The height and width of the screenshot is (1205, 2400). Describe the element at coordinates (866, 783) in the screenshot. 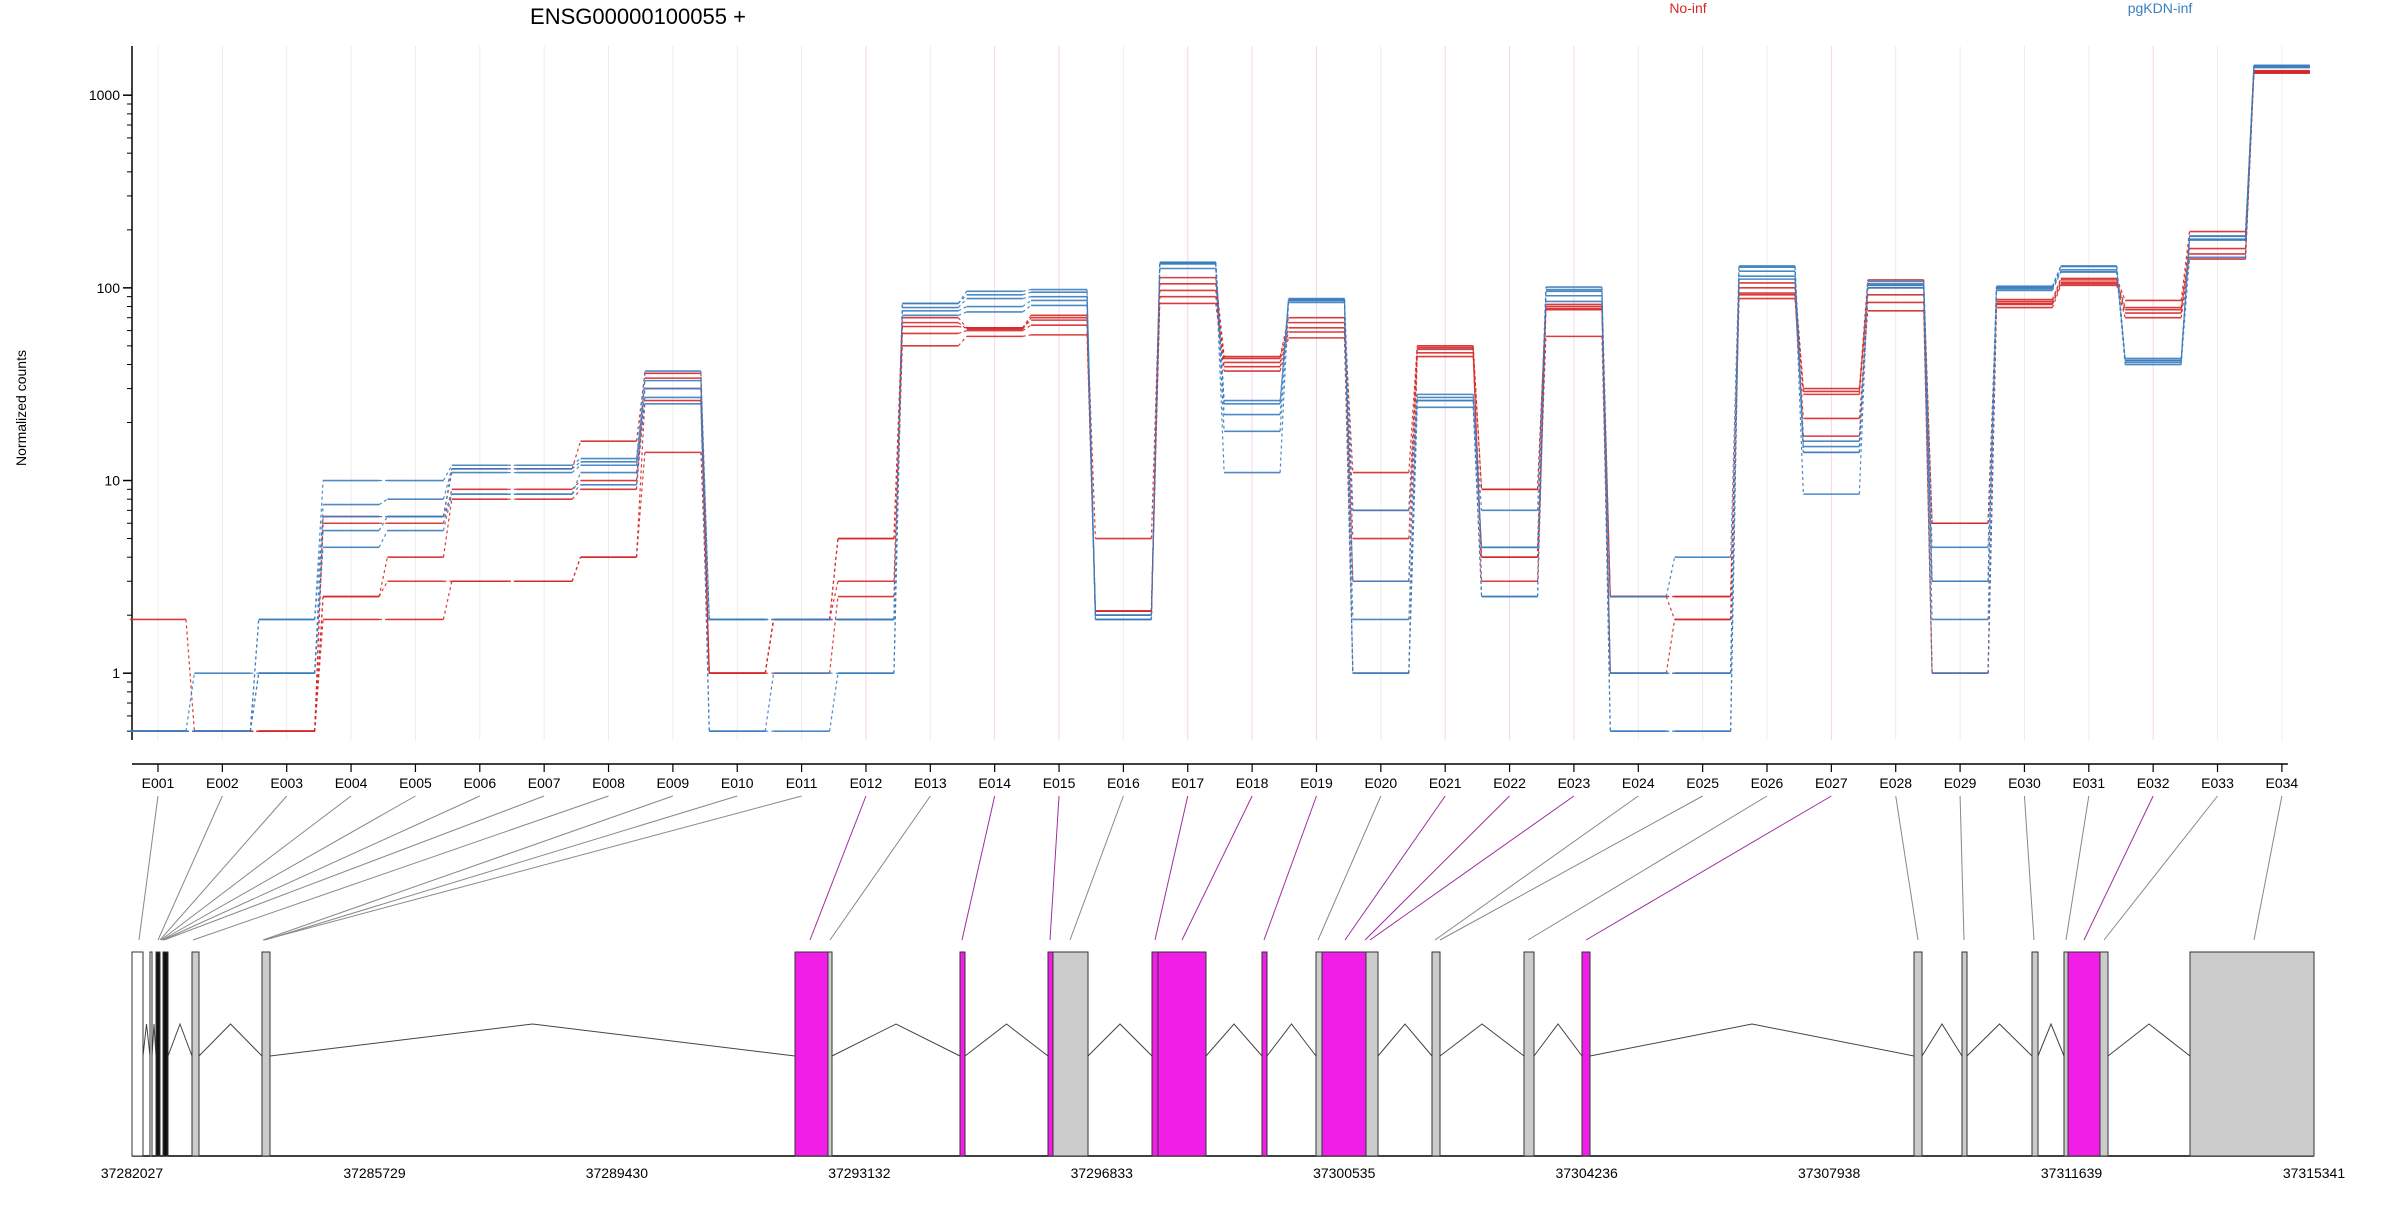

I see `x-tick-label-e012: E012` at that location.